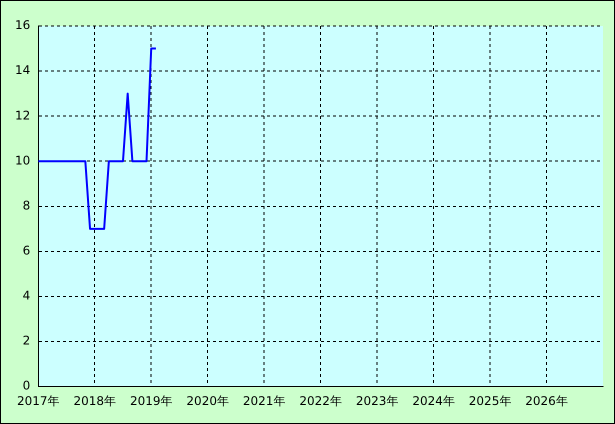  I want to click on y-tick-label: 16, so click(22, 25).